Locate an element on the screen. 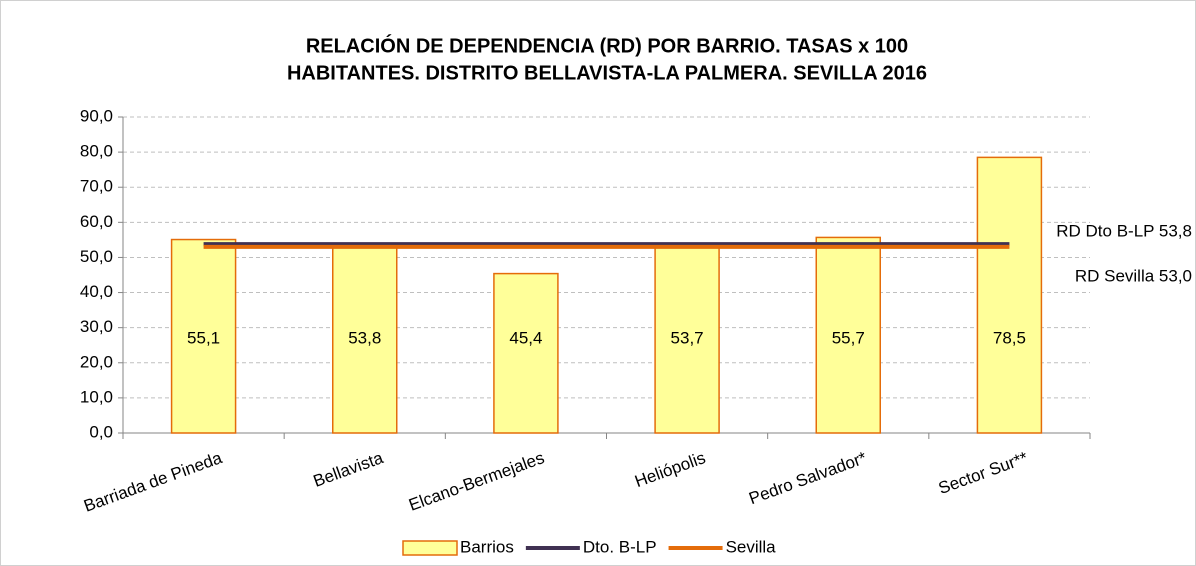  data-label: 55,7 is located at coordinates (848, 337).